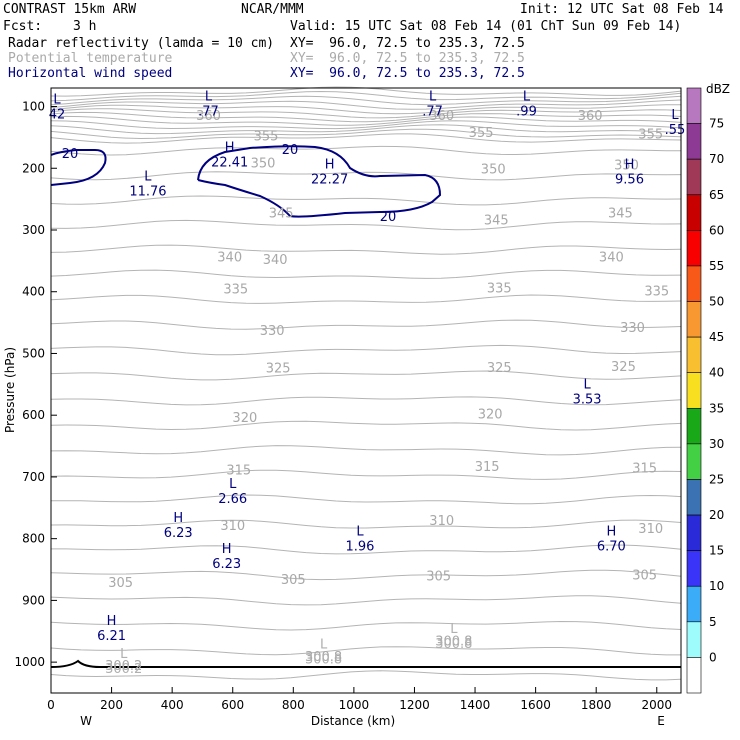  Describe the element at coordinates (172, 705) in the screenshot. I see `x-tick-label: 400` at that location.